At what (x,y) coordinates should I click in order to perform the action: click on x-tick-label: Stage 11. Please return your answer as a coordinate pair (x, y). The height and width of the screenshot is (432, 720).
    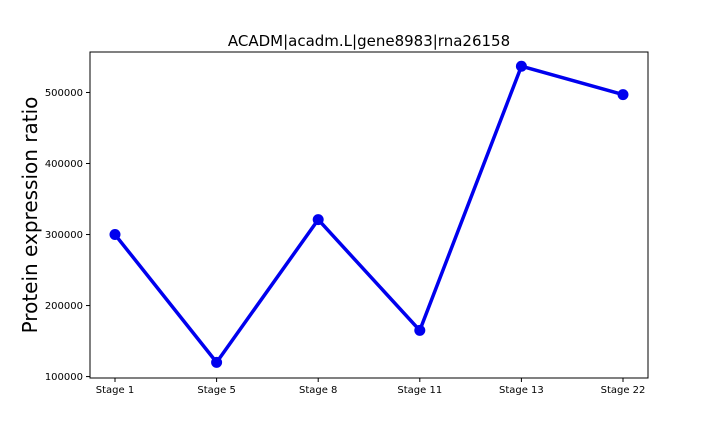
    Looking at the image, I should click on (419, 390).